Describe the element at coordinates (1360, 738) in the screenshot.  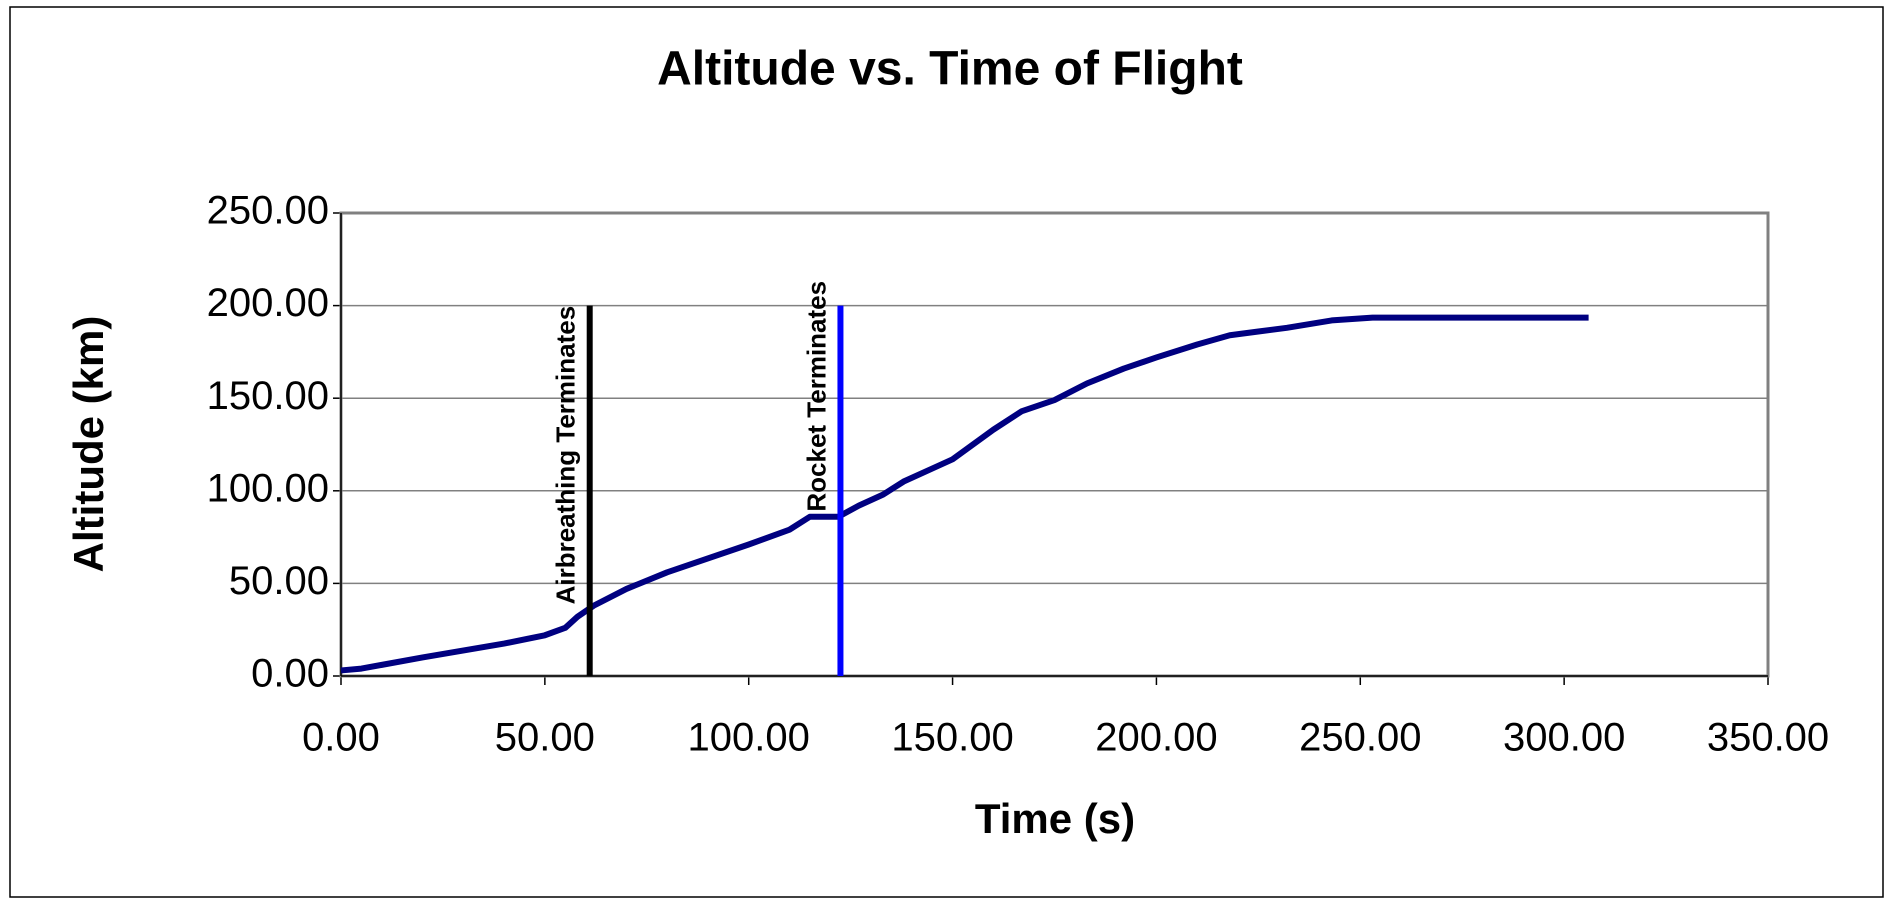
I see `x-tick-label: 250.00` at that location.